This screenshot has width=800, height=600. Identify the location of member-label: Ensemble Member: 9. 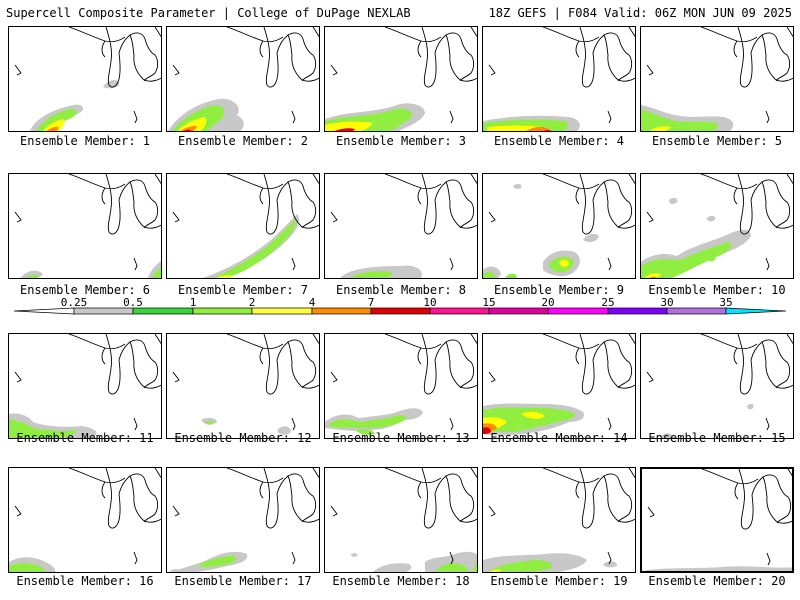
(559, 290).